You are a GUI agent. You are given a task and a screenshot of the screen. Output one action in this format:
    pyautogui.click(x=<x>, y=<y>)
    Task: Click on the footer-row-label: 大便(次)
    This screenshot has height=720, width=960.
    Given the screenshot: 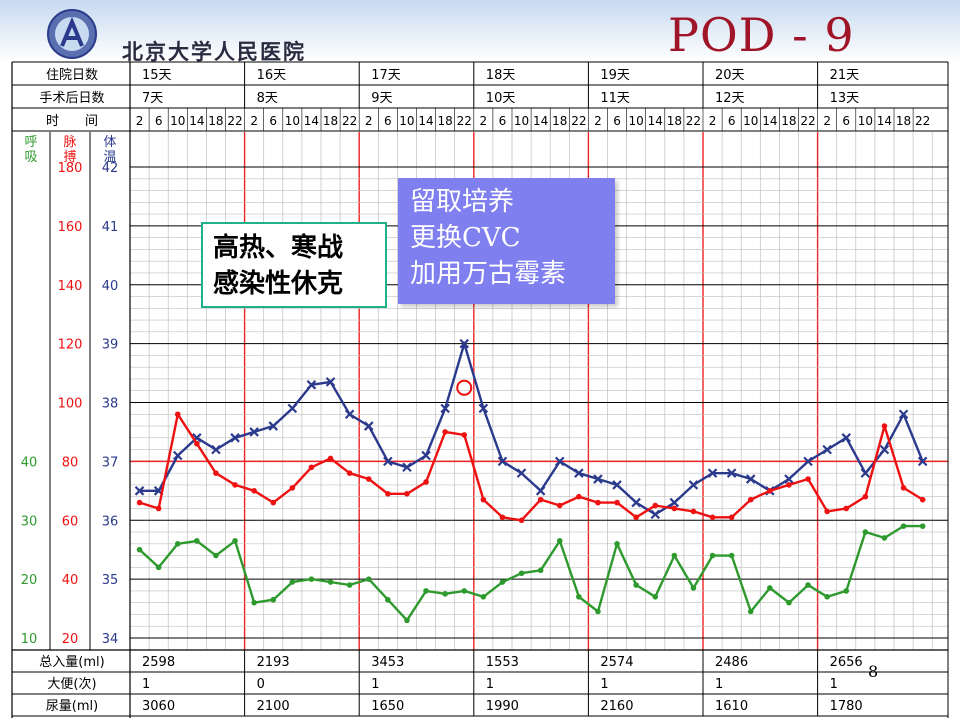 What is the action you would take?
    pyautogui.click(x=71, y=684)
    